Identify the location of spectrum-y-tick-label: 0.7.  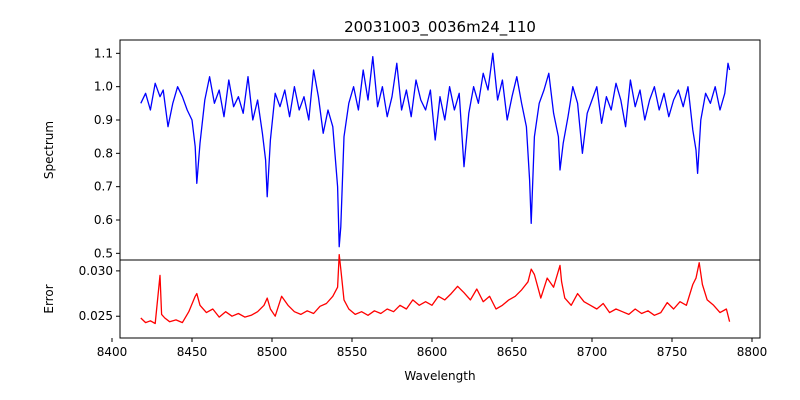
(103, 187).